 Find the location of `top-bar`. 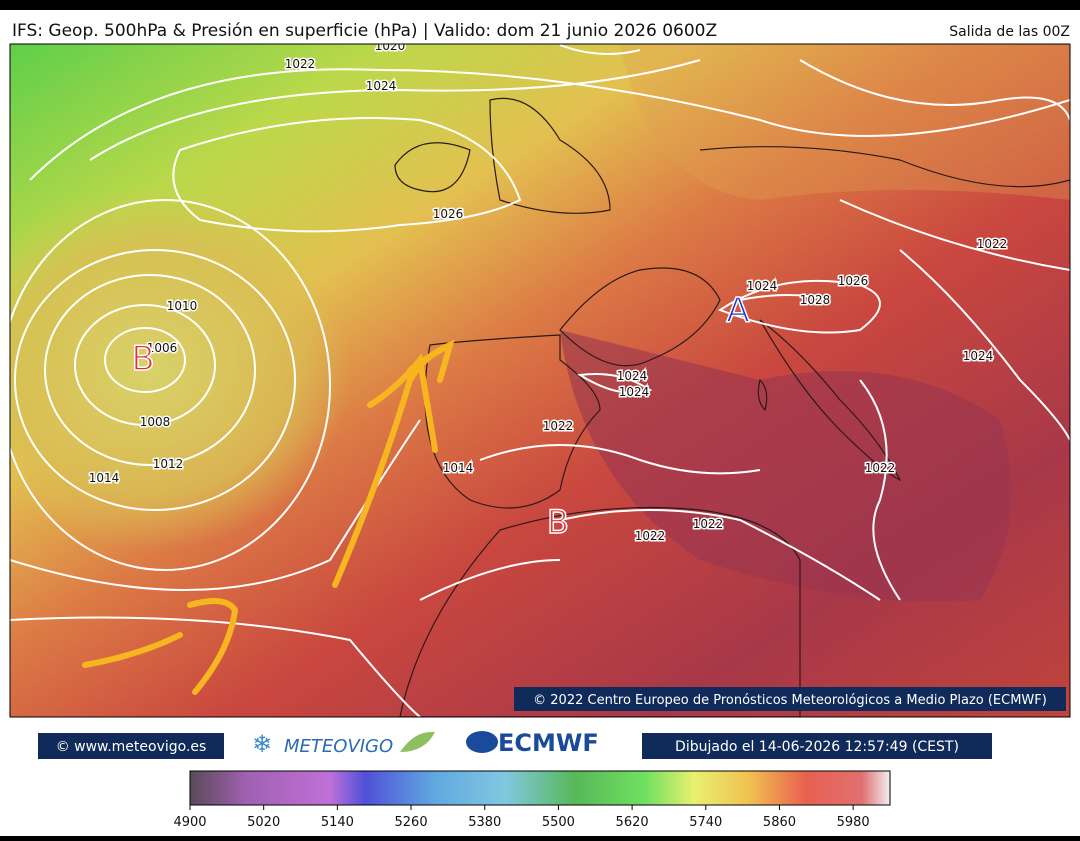

top-bar is located at coordinates (540, 5).